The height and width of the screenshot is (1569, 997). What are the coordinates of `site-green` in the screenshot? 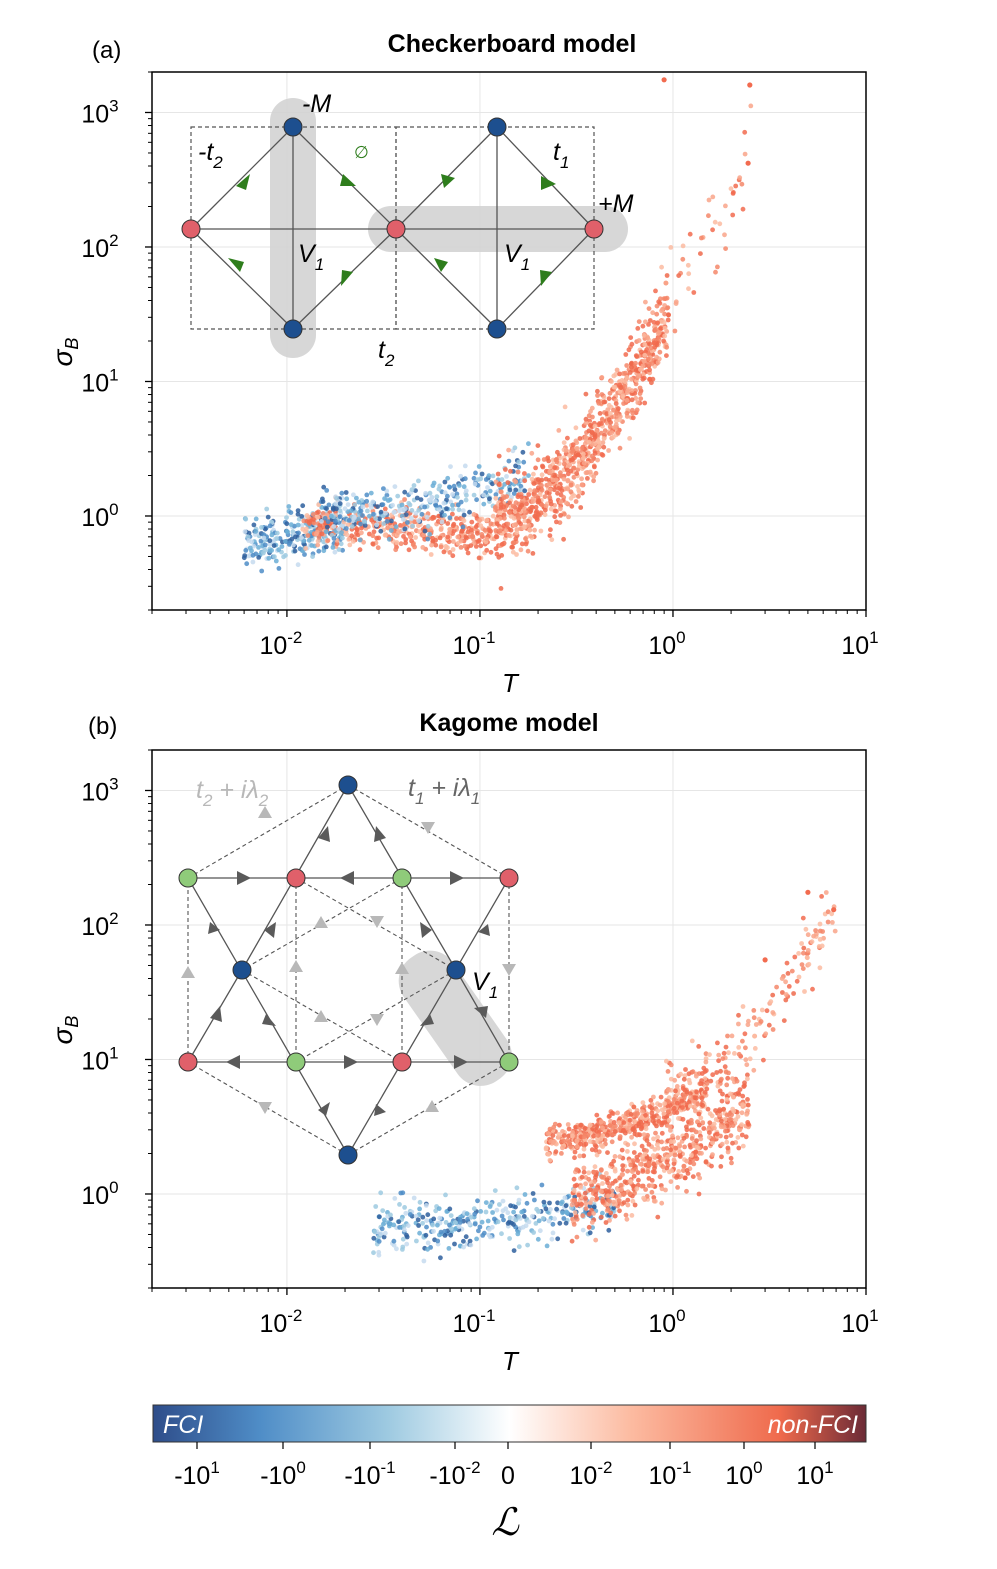 It's located at (296, 1062).